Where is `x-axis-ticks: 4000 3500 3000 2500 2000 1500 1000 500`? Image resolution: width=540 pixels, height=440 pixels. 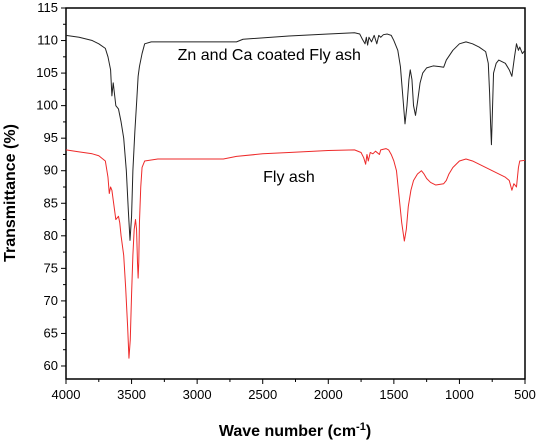 x-axis-ticks: 4000 3500 3000 2500 2000 1500 1000 500 is located at coordinates (294, 390).